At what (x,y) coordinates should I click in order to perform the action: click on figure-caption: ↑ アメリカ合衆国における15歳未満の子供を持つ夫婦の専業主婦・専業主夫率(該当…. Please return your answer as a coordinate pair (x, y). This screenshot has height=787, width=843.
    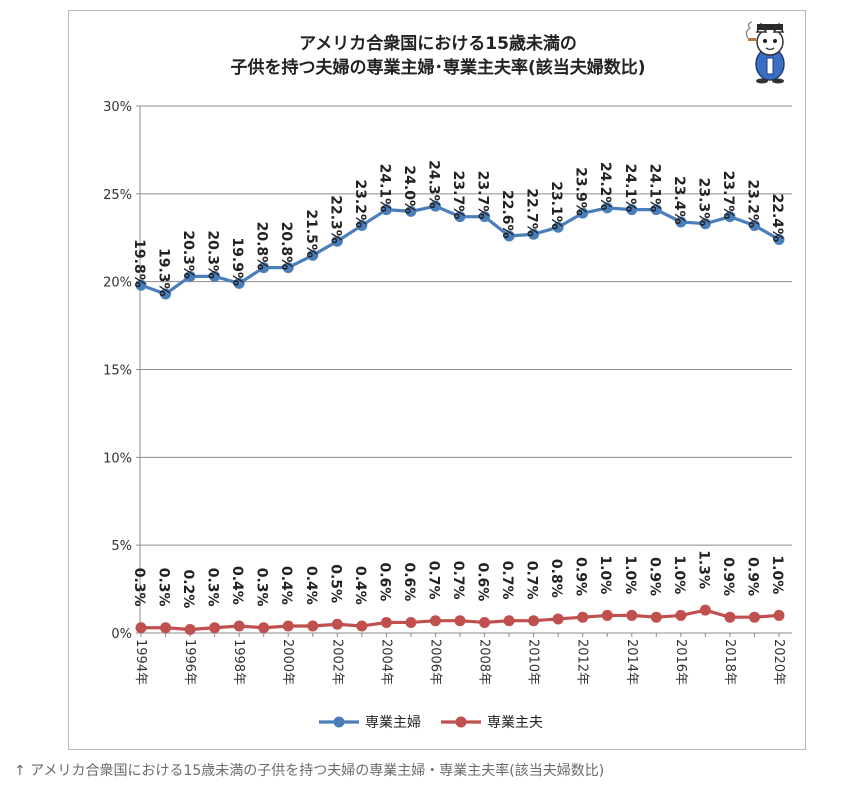
    Looking at the image, I should click on (309, 771).